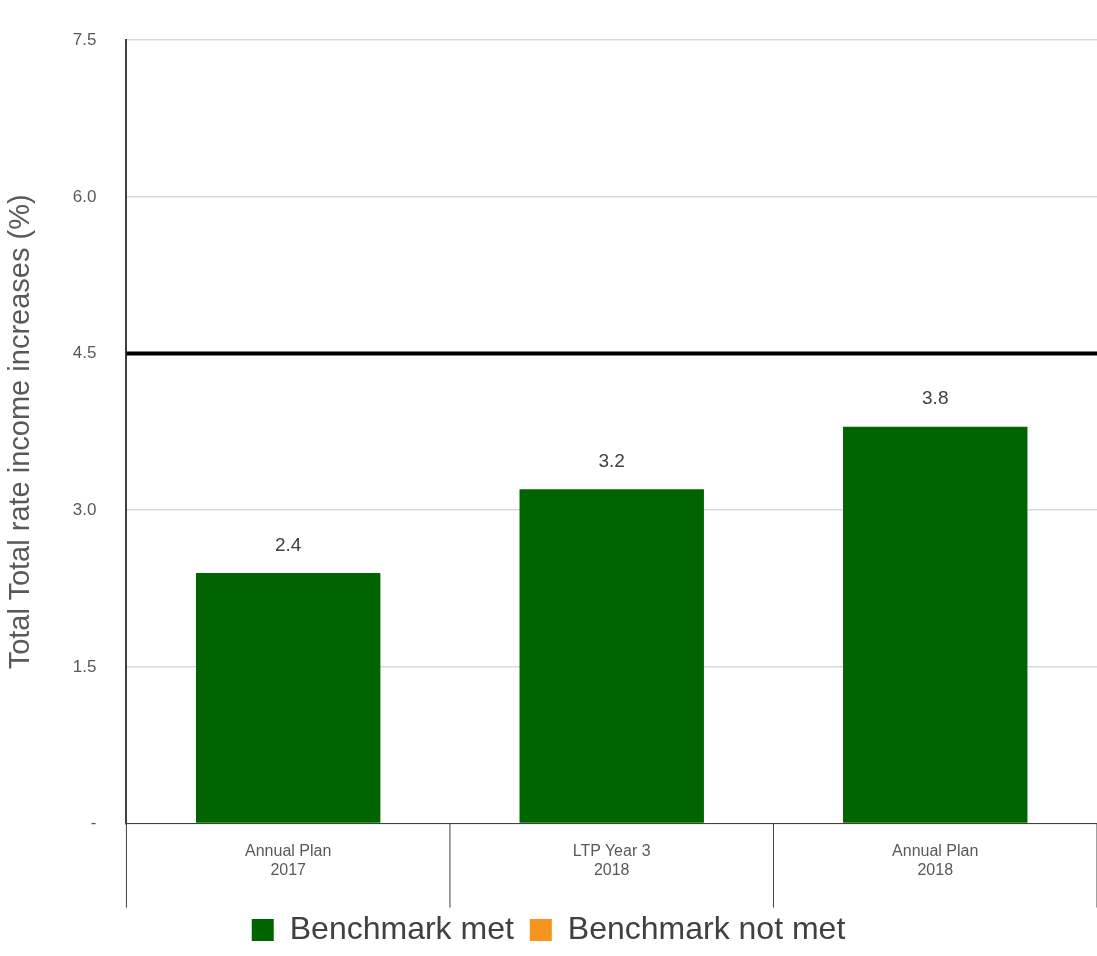 Image resolution: width=1097 pixels, height=956 pixels. I want to click on y-tick-label: 3.0, so click(84, 509).